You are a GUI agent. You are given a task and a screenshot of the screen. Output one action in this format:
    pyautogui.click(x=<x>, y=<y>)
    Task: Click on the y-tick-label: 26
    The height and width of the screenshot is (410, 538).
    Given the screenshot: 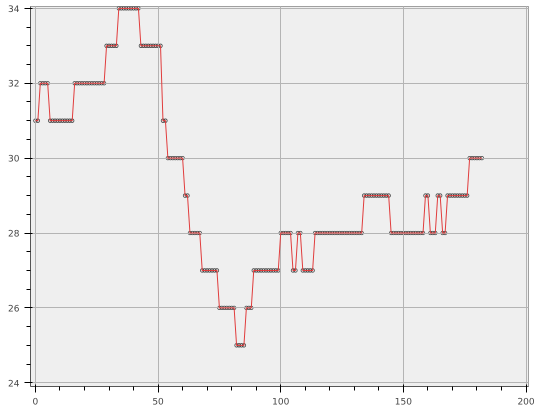 What is the action you would take?
    pyautogui.click(x=14, y=309)
    